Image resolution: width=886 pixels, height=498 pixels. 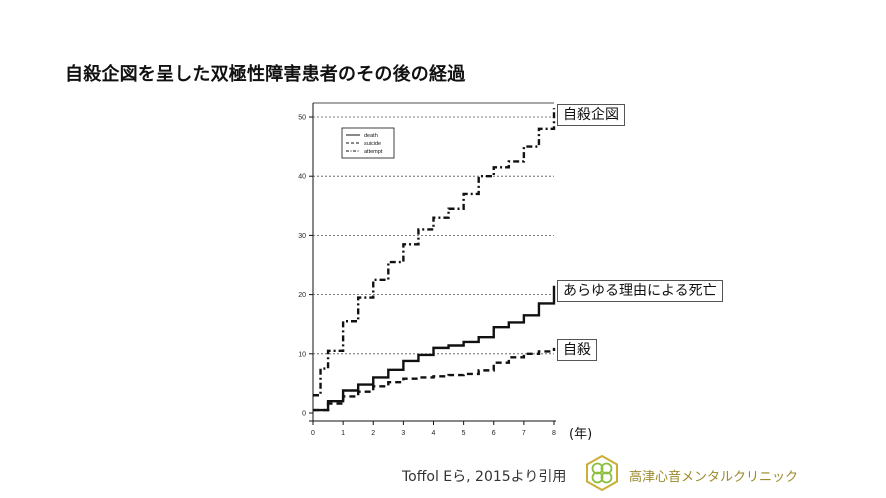 I want to click on legend-box, so click(x=368, y=143).